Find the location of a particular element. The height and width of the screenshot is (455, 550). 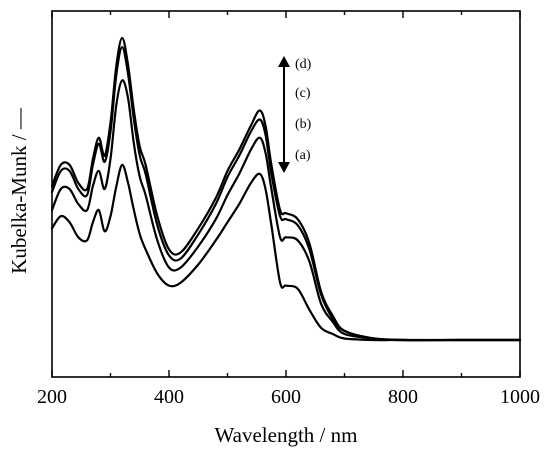

x-tick-label: 1000 is located at coordinates (520, 397).